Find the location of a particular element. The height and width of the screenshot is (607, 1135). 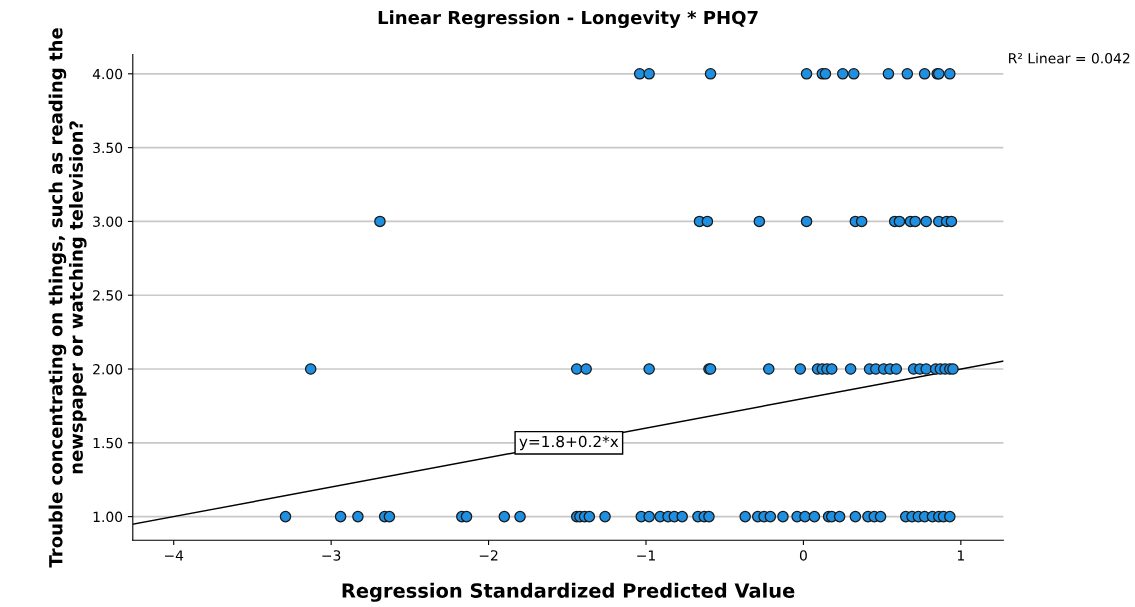

y-tick-label: 3.50 is located at coordinates (108, 148).